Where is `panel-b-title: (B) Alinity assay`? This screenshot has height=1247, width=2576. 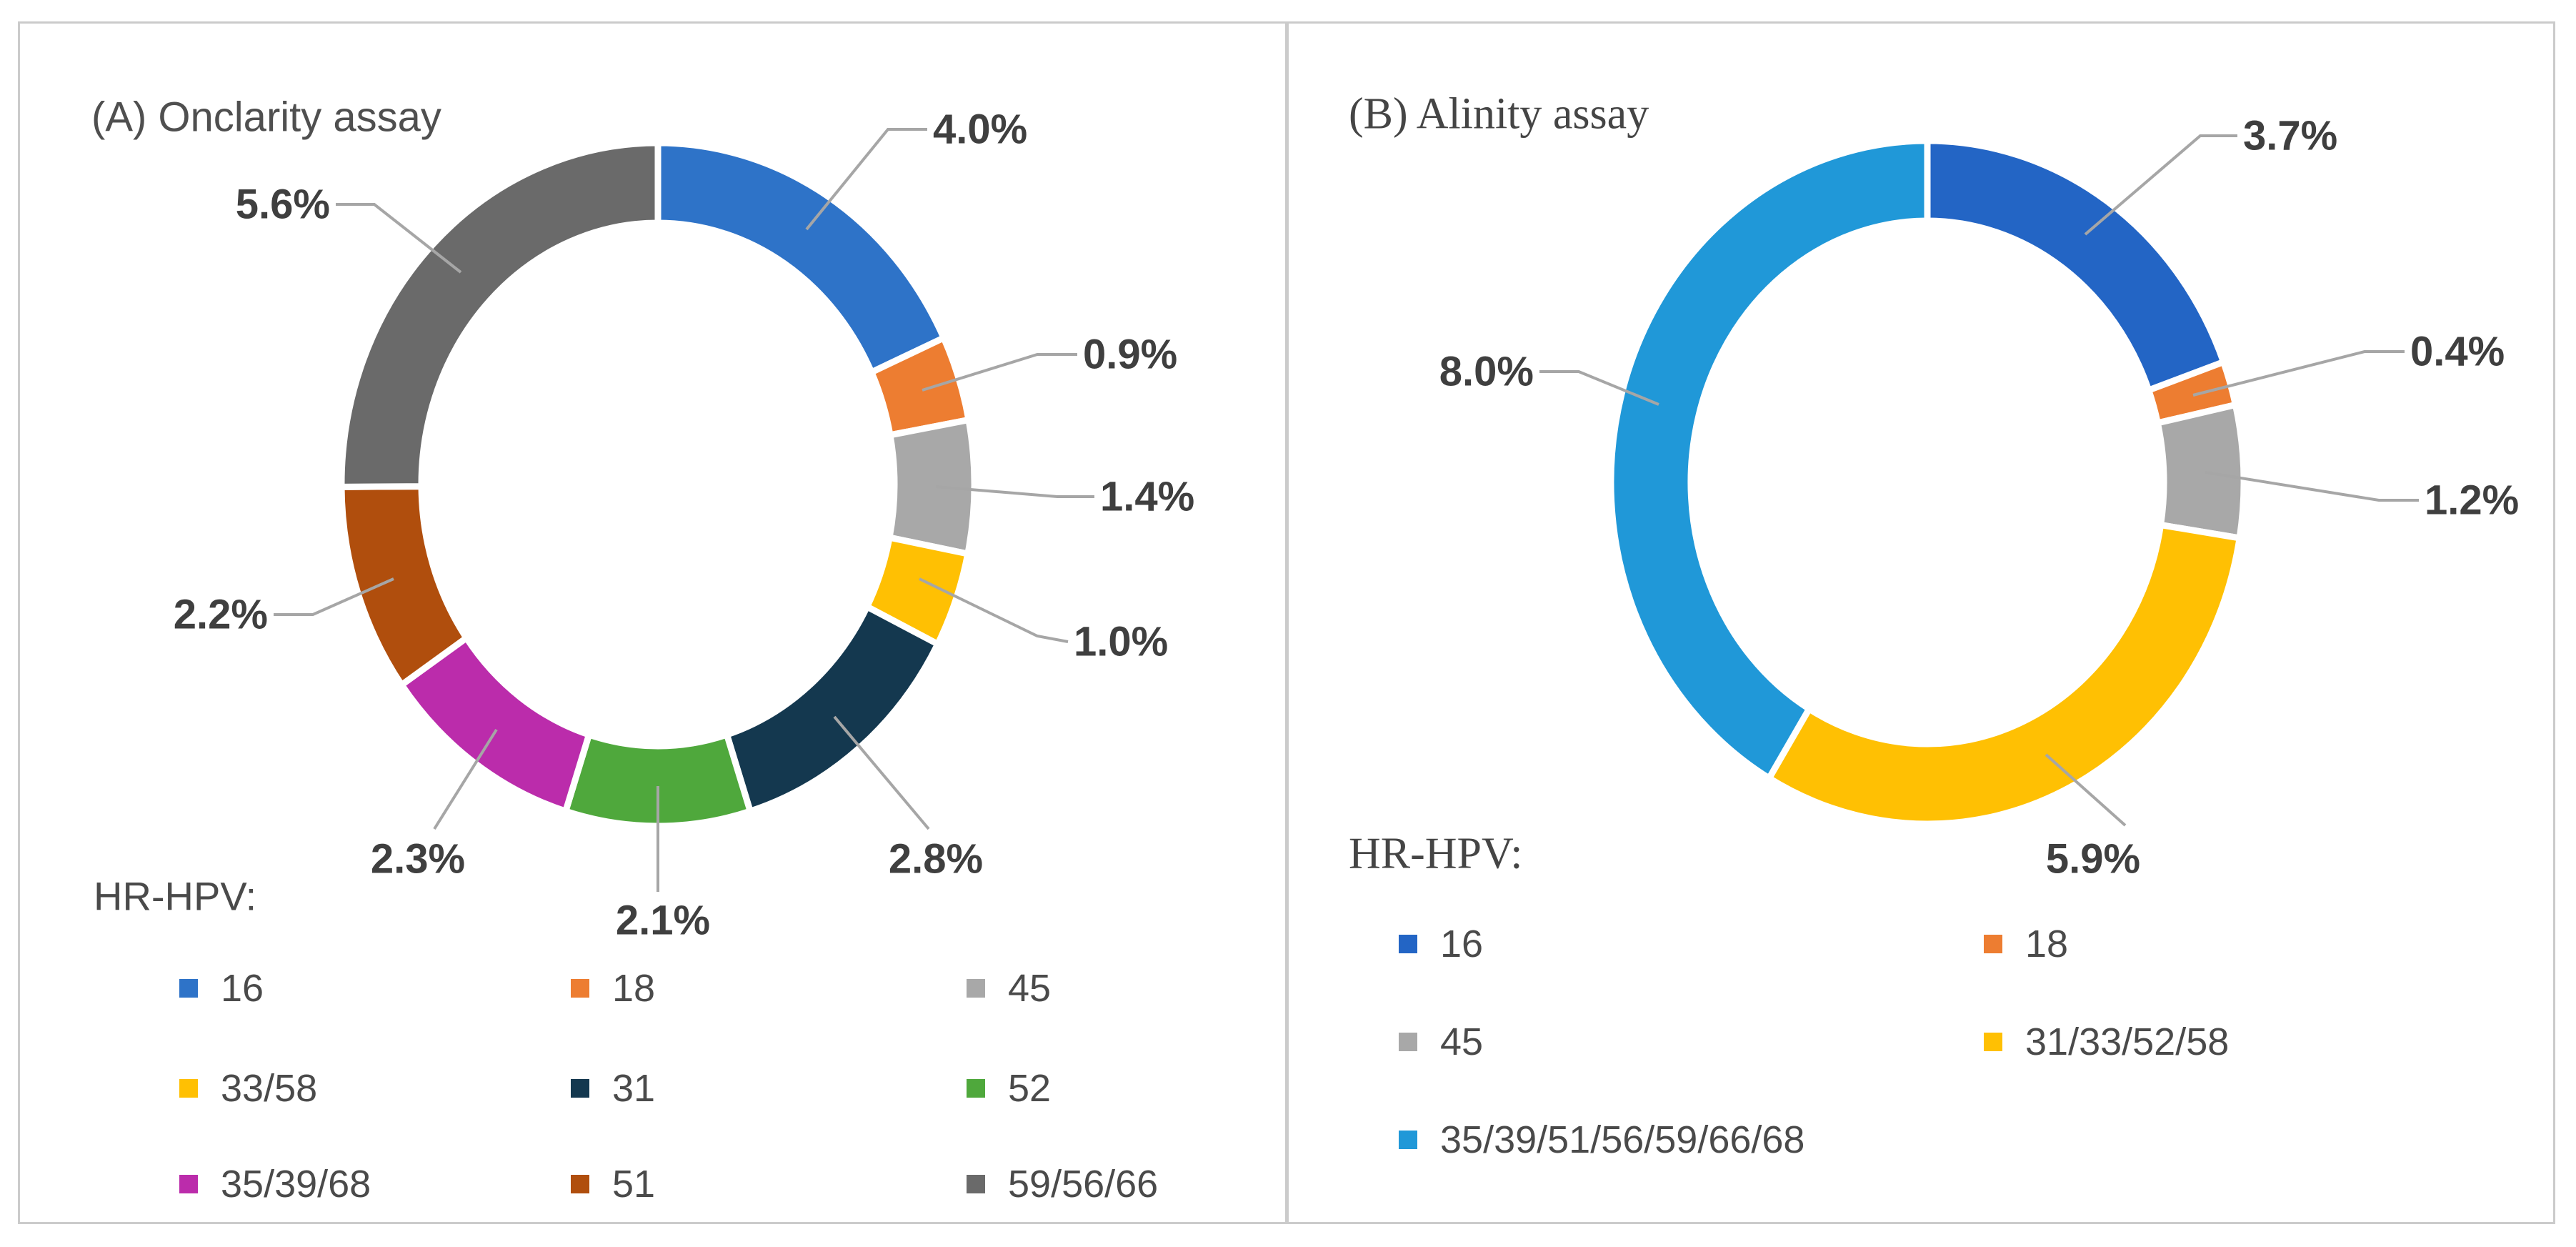
panel-b-title: (B) Alinity assay is located at coordinates (1499, 114).